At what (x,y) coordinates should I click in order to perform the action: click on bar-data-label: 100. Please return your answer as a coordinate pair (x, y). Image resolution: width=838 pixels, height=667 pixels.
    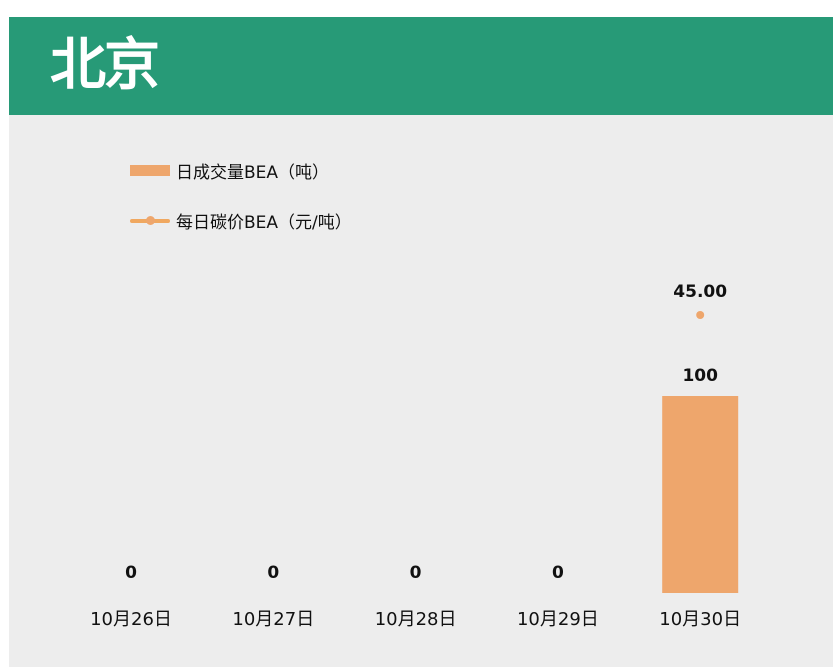
    Looking at the image, I should click on (700, 376).